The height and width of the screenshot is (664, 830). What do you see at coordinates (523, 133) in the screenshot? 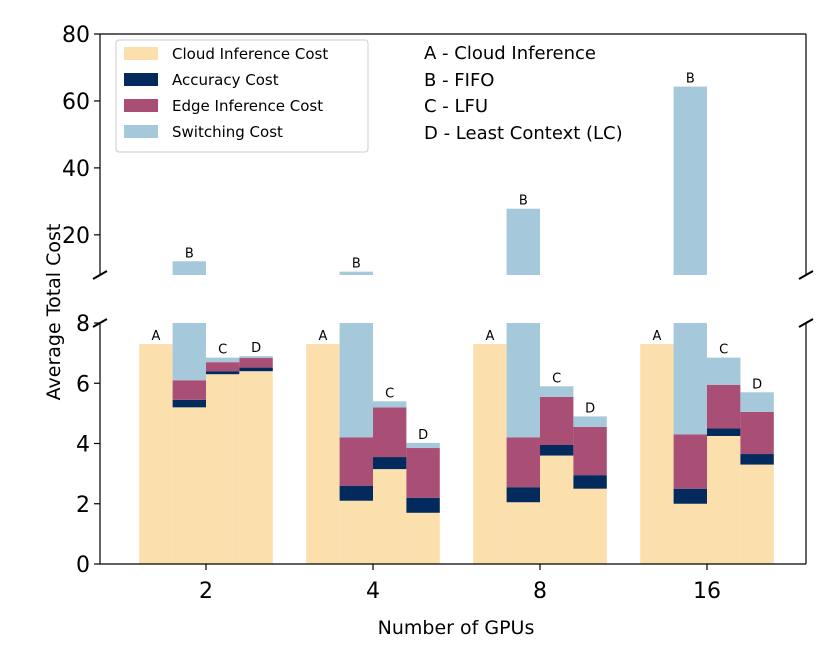
I see `method-legend-item: D - Least Context (LC)` at bounding box center [523, 133].